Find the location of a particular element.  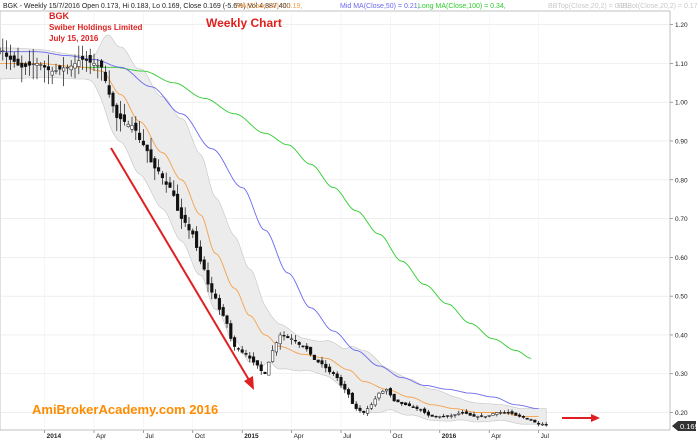

company-label: Swiber Holdings Limited is located at coordinates (95, 27).